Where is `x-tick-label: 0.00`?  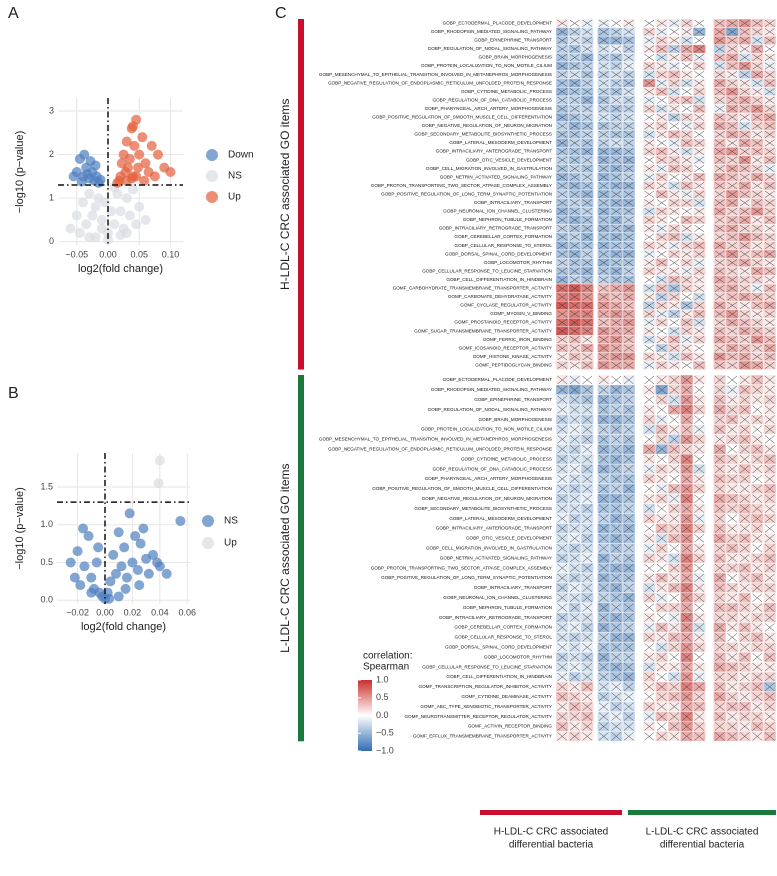
x-tick-label: 0.00 is located at coordinates (108, 254).